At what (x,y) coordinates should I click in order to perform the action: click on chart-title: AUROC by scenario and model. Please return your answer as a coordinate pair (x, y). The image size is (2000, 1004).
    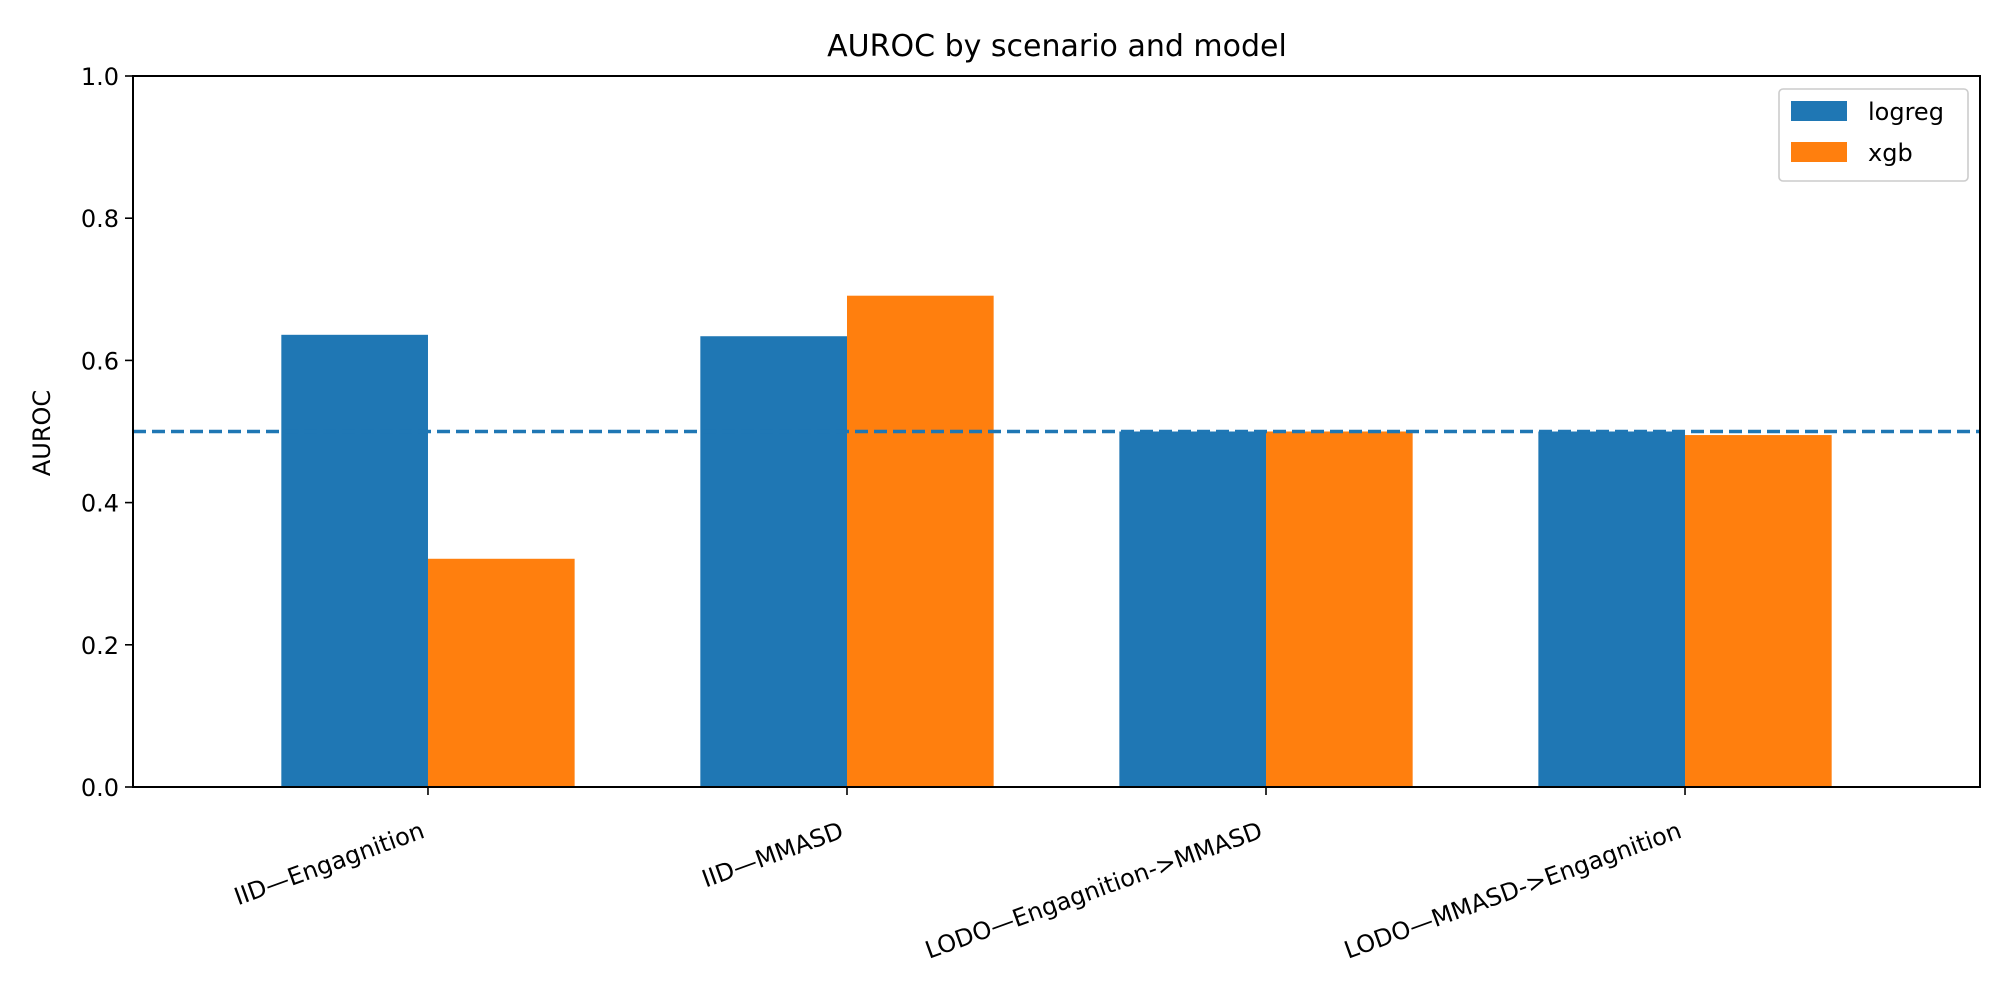
    Looking at the image, I should click on (1057, 46).